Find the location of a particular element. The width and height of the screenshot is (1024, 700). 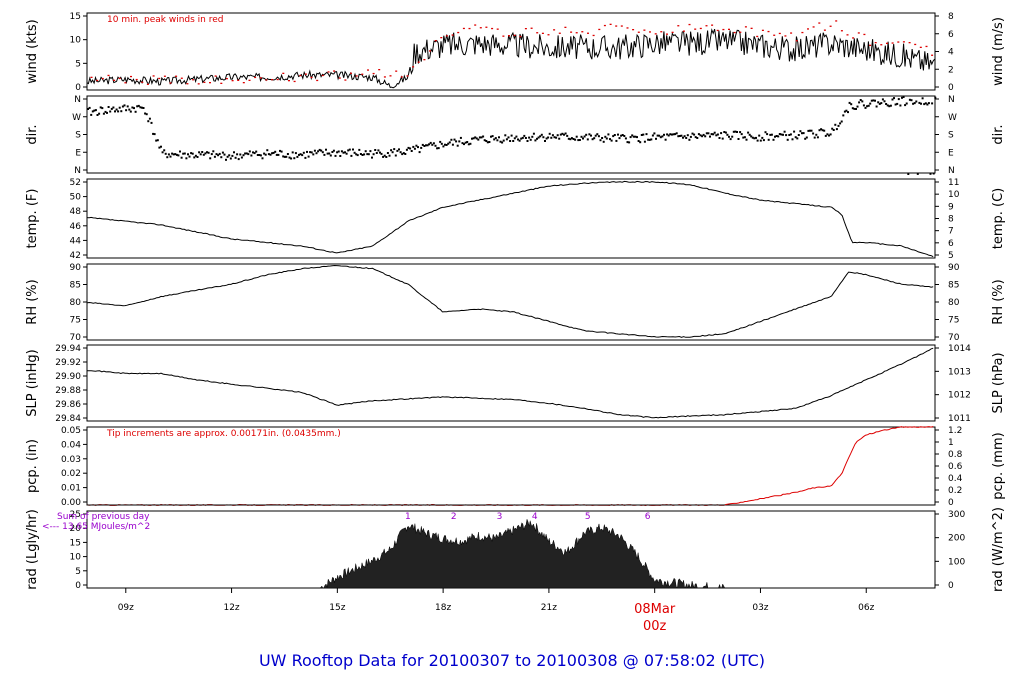

right-tick-label: 70 is located at coordinates (954, 338).